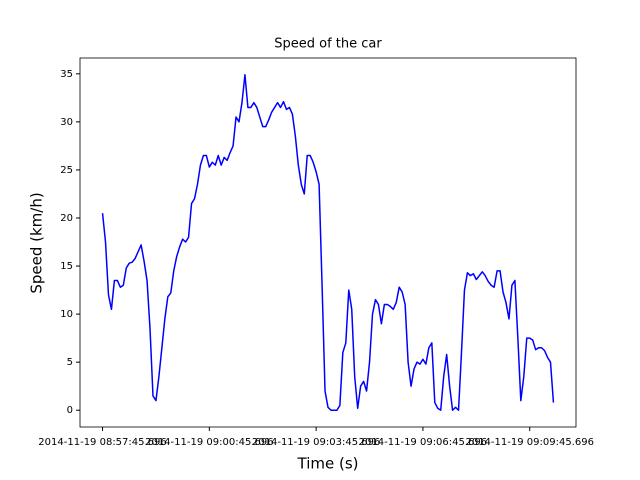 This screenshot has width=640, height=480. What do you see at coordinates (209, 442) in the screenshot?
I see `x-tick-label: 2014-11-19 09:00:45.696` at bounding box center [209, 442].